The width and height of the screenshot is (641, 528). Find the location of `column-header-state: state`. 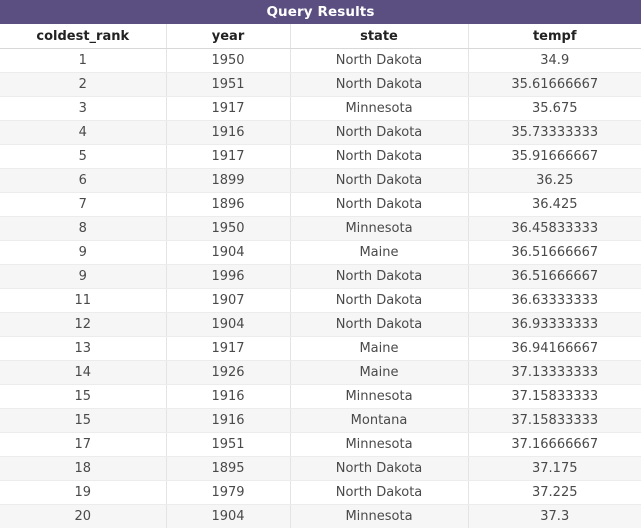

column-header-state: state is located at coordinates (379, 36).